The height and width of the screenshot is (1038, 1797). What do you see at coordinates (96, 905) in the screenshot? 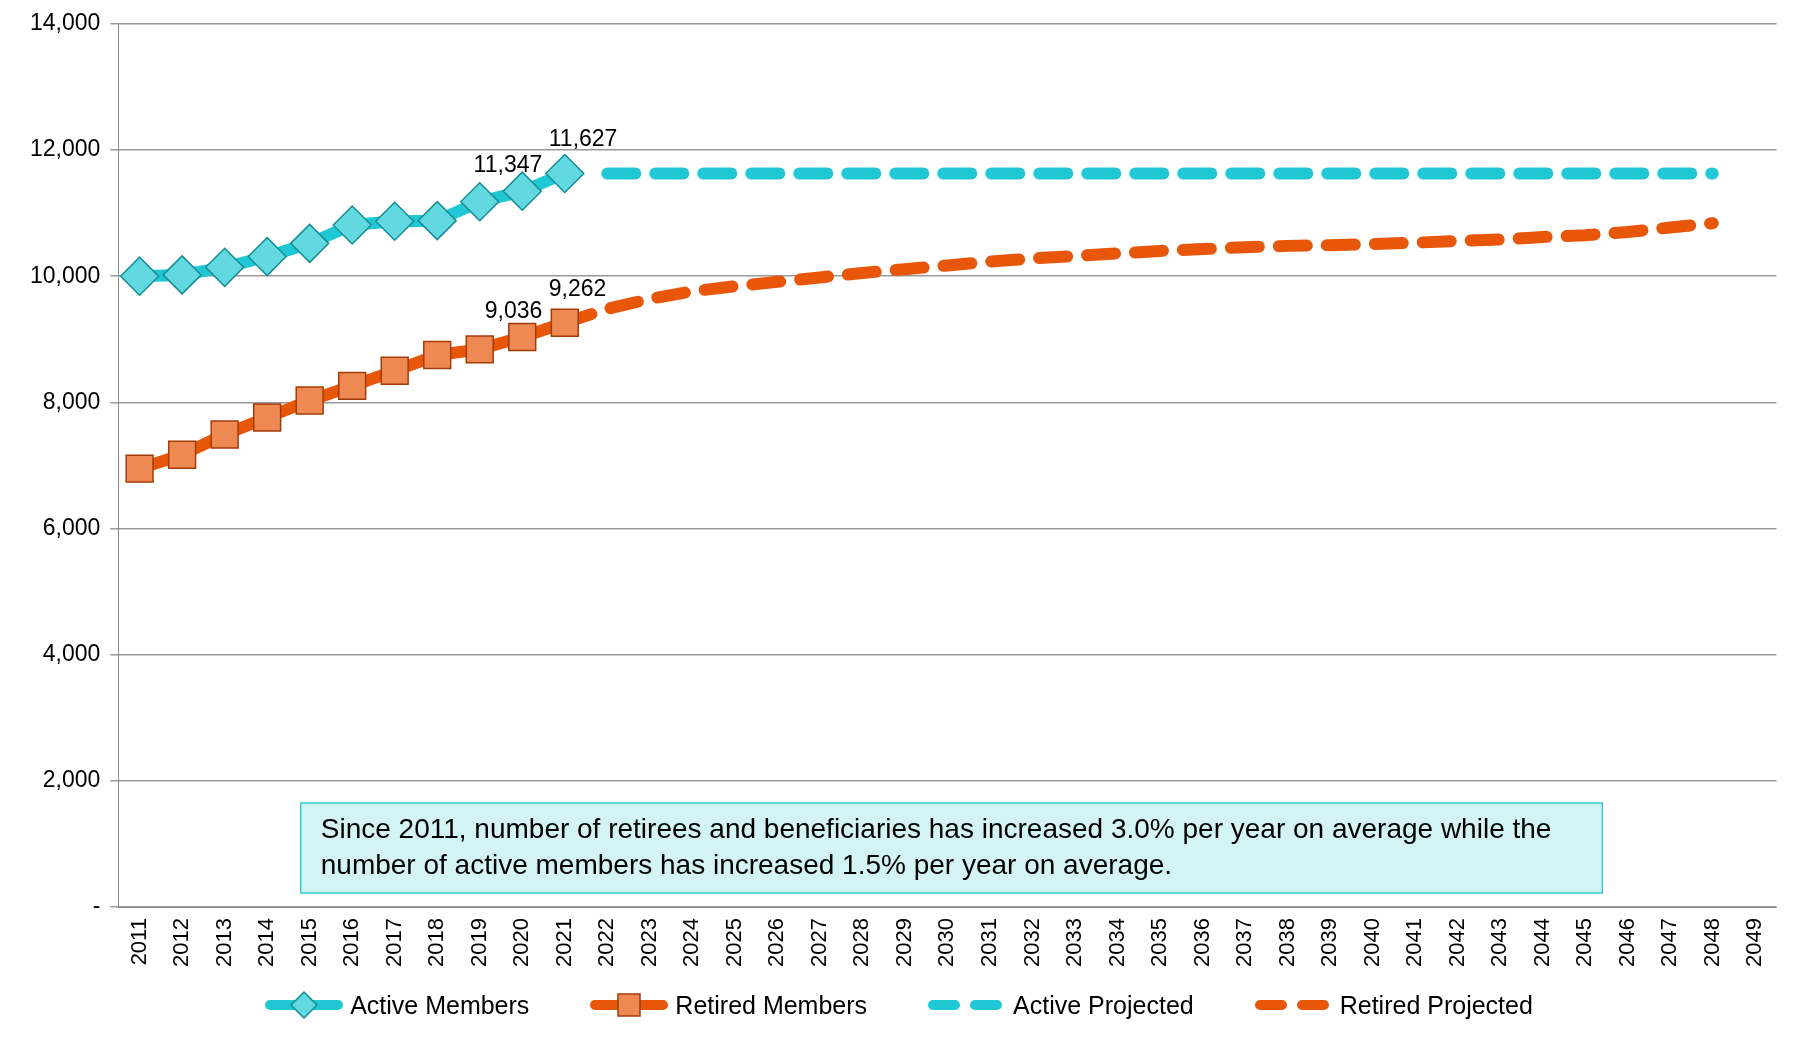
I see `y-tick-label: -` at bounding box center [96, 905].